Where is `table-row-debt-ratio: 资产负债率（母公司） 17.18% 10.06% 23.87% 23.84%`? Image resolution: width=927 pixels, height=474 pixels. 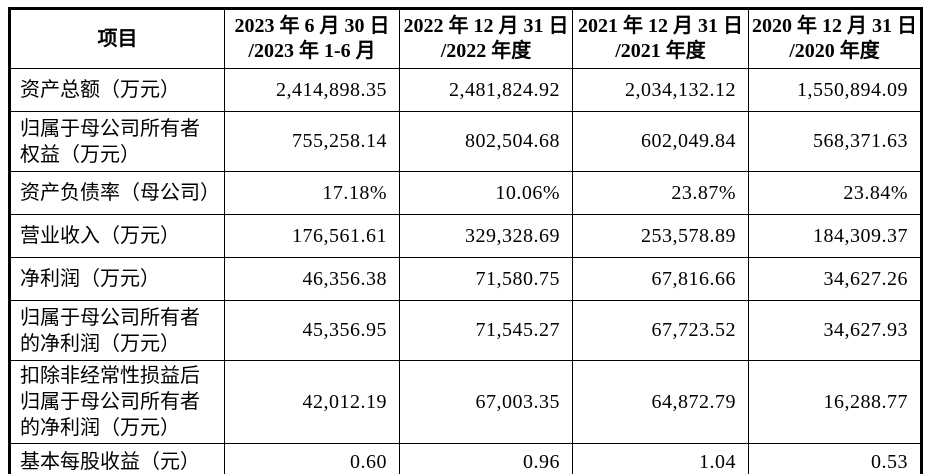
table-row-debt-ratio: 资产负债率（母公司） 17.18% 10.06% 23.87% 23.84% is located at coordinates (465, 193).